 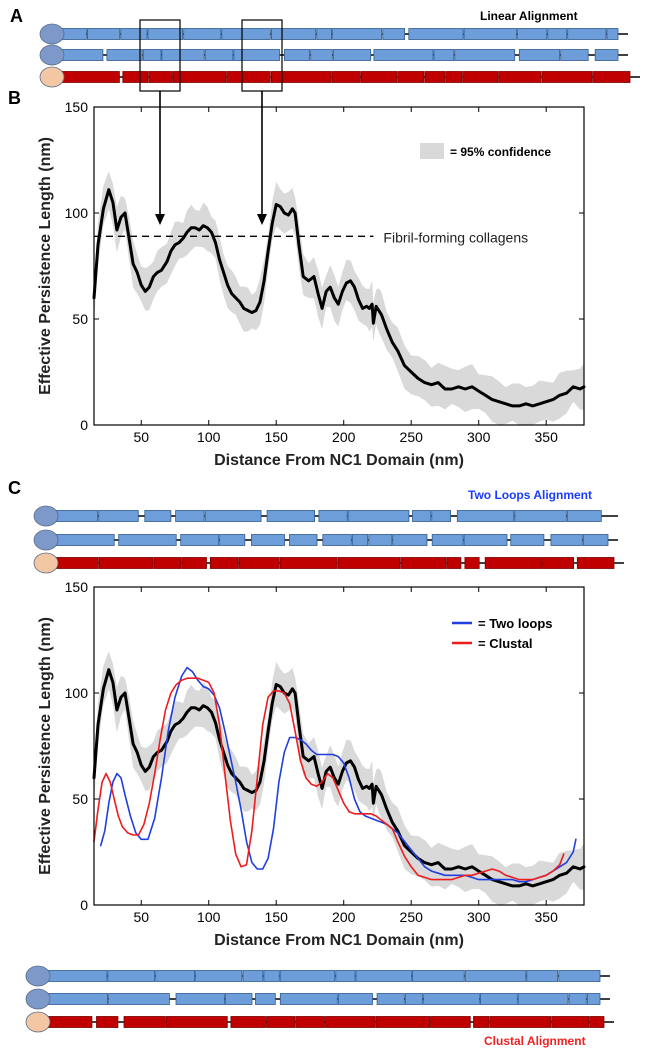 I want to click on legend-label-1: = Clustal, so click(x=505, y=643).